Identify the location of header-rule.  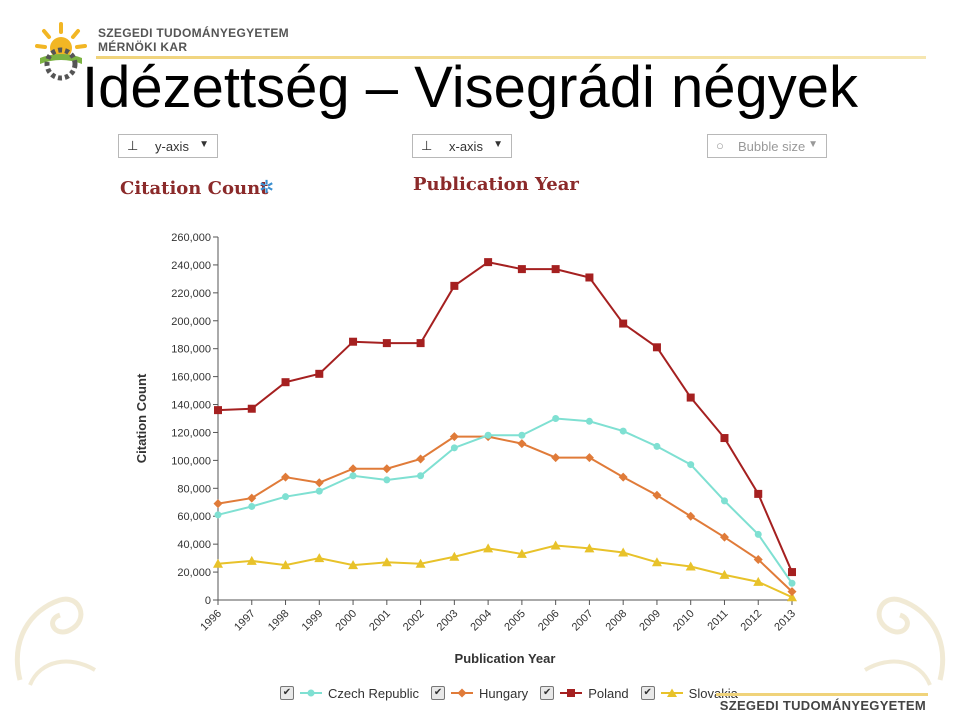
(511, 57).